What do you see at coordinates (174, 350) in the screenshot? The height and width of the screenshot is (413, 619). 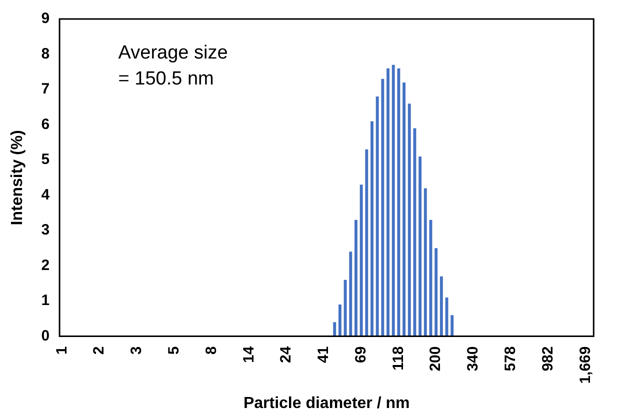 I see `x-tick-label: 5` at bounding box center [174, 350].